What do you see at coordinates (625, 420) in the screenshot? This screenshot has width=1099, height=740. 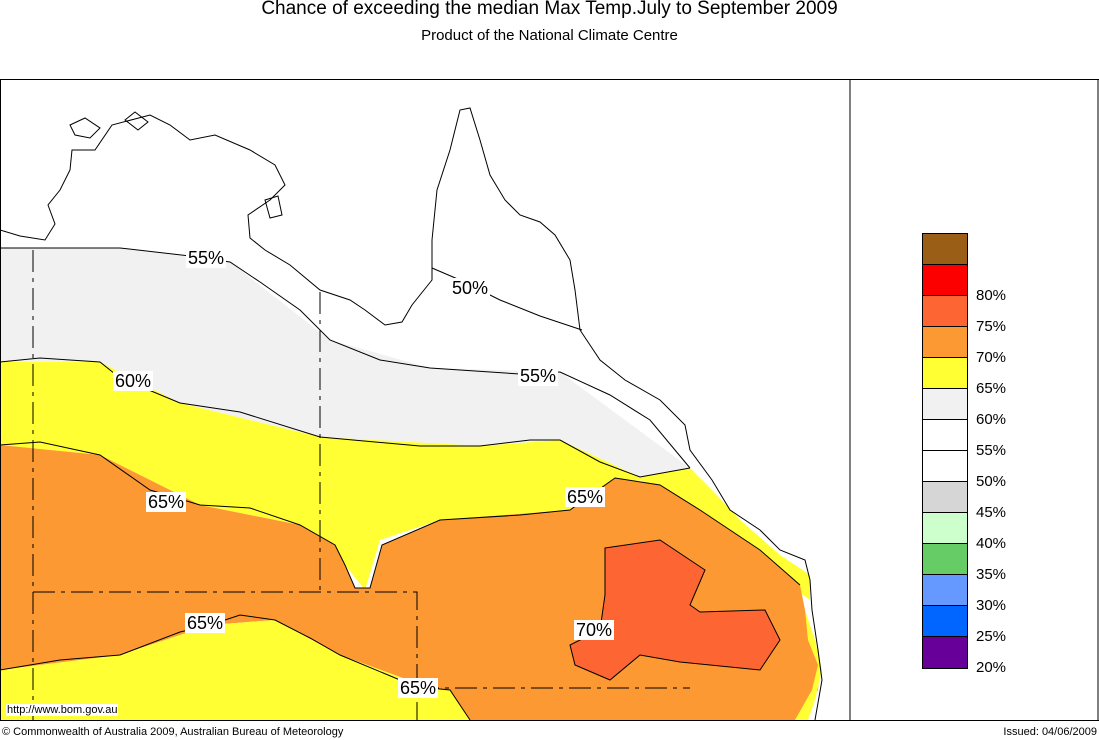 I see `contour-55-south` at bounding box center [625, 420].